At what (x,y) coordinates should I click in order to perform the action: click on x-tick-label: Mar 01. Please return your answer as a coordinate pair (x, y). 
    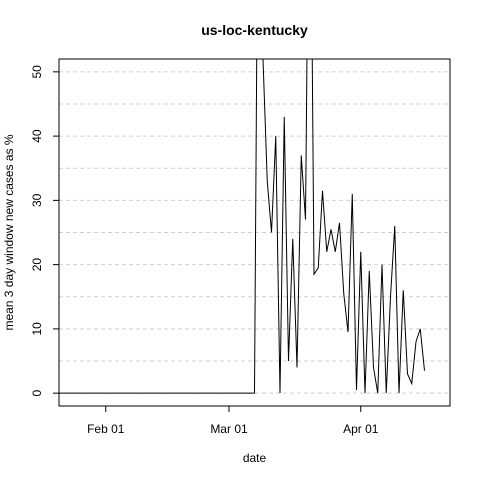
    Looking at the image, I should click on (229, 429).